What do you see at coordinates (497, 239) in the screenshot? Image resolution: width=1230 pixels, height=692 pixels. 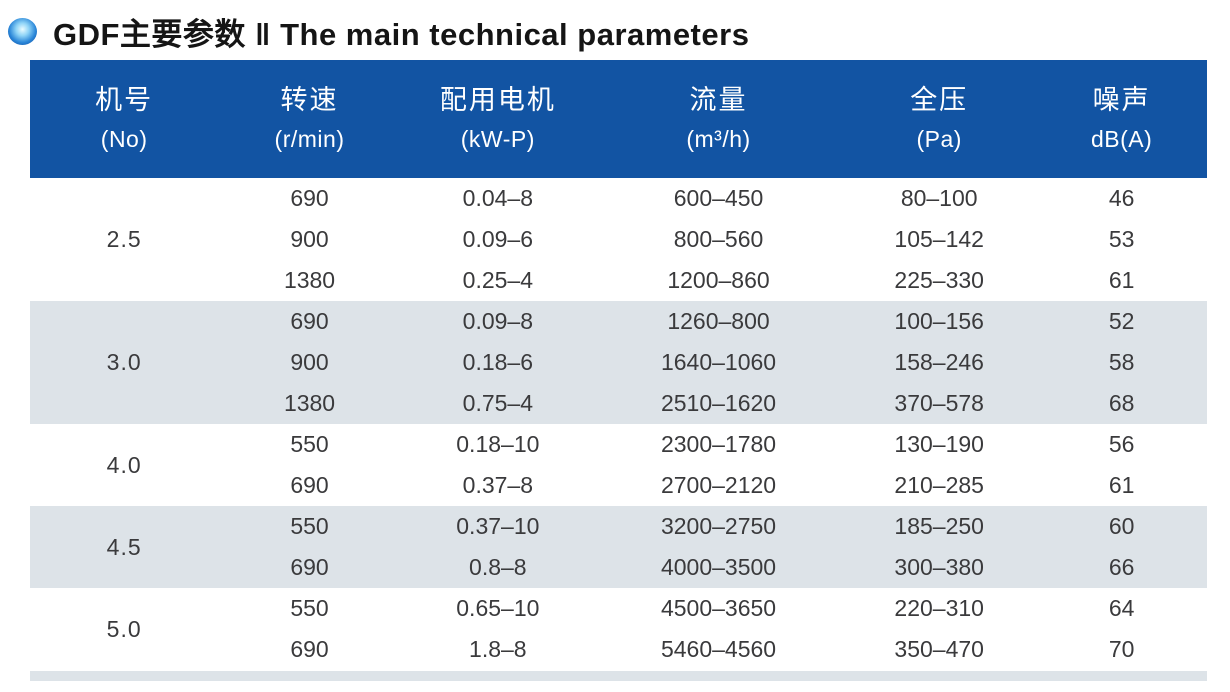 I see `cell-motor: 0.09–6` at bounding box center [497, 239].